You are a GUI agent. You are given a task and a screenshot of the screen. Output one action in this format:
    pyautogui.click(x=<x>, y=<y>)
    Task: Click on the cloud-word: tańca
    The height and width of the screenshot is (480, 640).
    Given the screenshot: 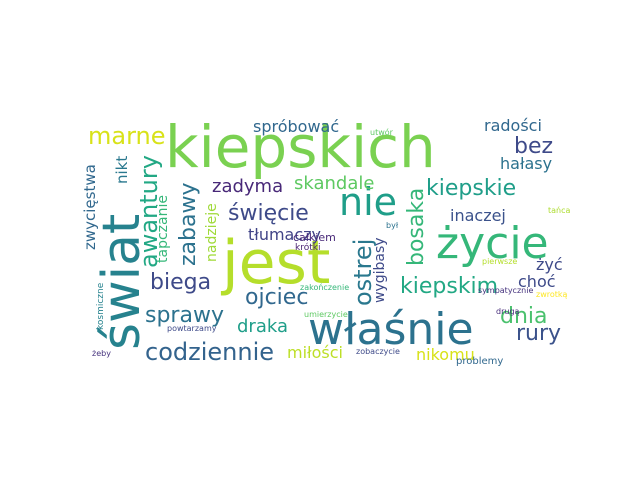 What is the action you would take?
    pyautogui.click(x=559, y=210)
    